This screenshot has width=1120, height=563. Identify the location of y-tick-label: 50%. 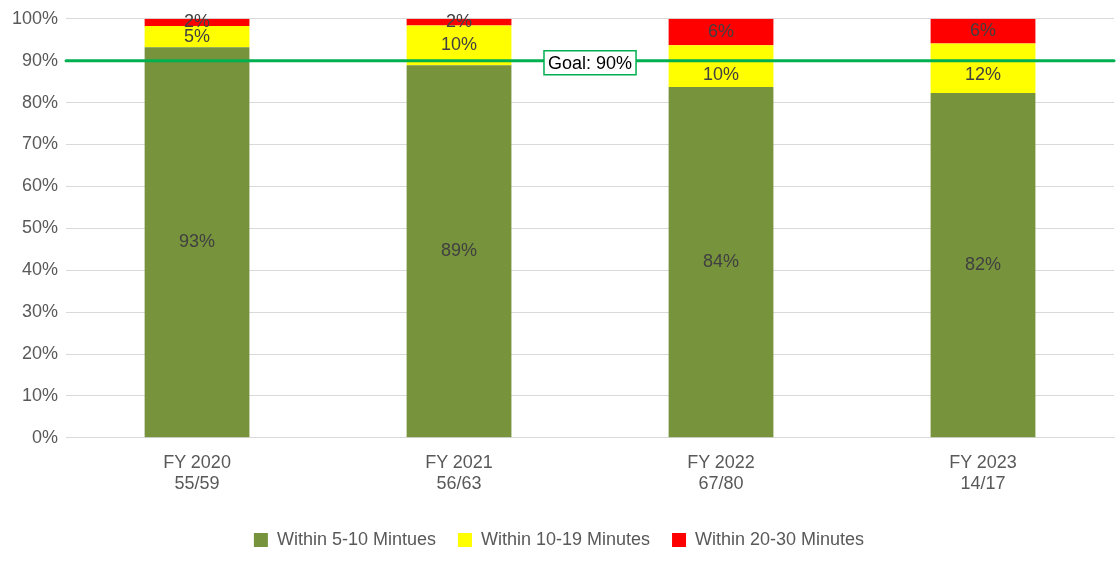
(40, 227).